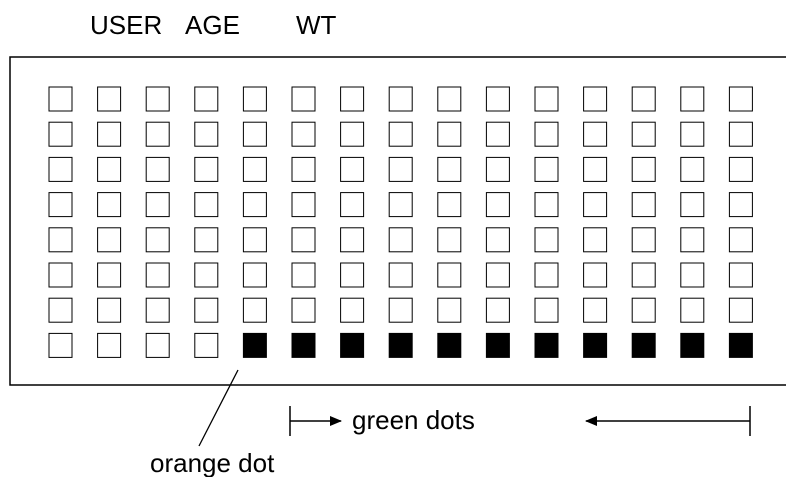 The image size is (786, 477). I want to click on annotation: green dots, so click(413, 420).